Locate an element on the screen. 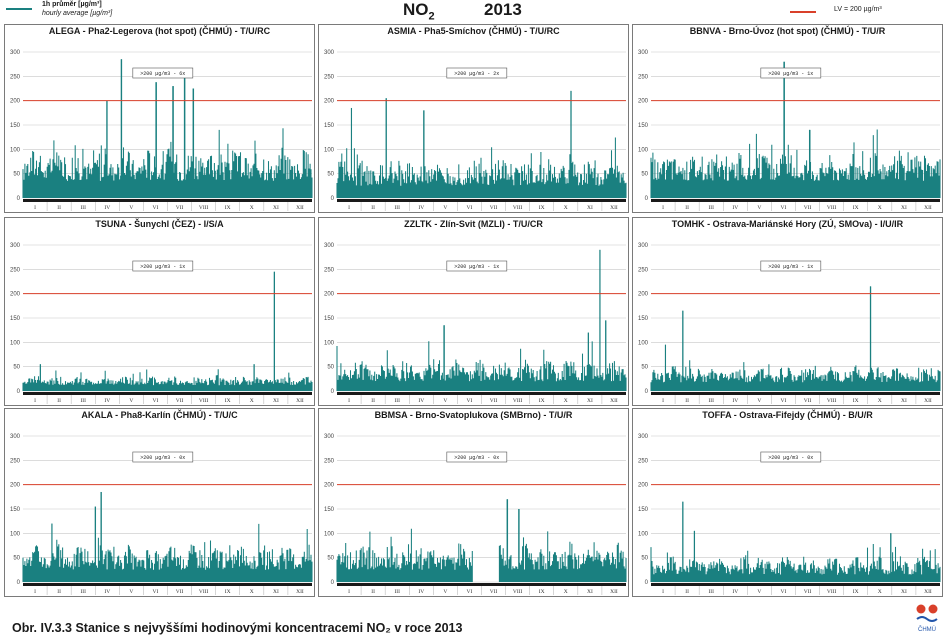 Image resolution: width=945 pixels, height=639 pixels. chmu-logo: ČHMÚ is located at coordinates (927, 618).